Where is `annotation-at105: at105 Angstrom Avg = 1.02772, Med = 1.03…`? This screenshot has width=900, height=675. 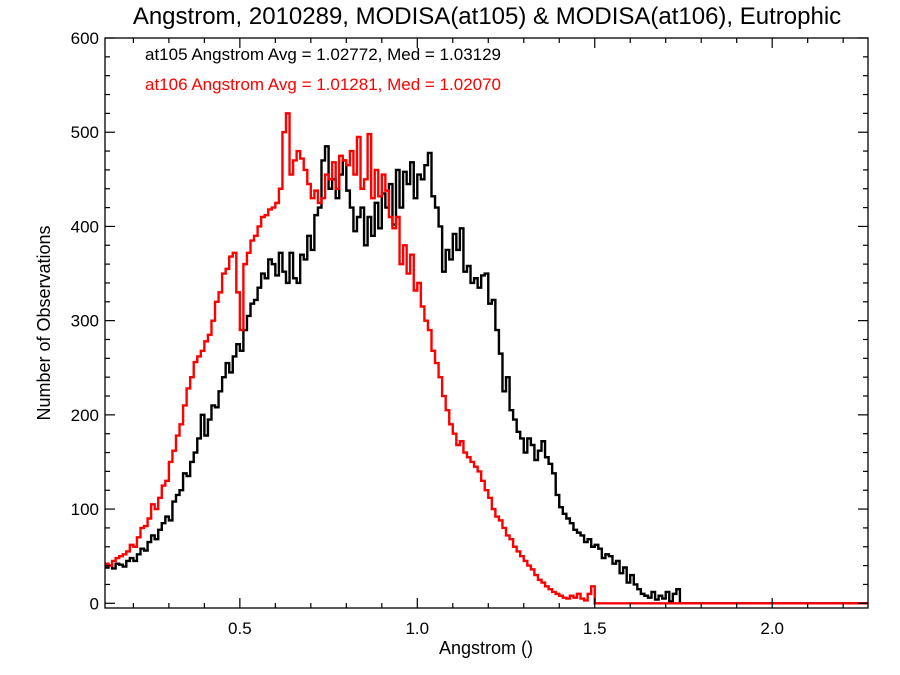 annotation-at105: at105 Angstrom Avg = 1.02772, Med = 1.03… is located at coordinates (323, 54).